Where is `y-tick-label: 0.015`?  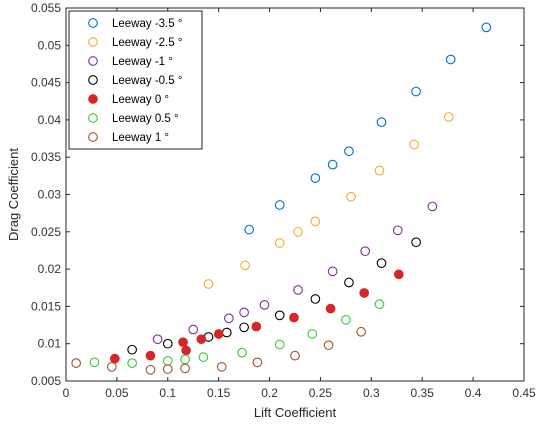 y-tick-label: 0.015 is located at coordinates (46, 306).